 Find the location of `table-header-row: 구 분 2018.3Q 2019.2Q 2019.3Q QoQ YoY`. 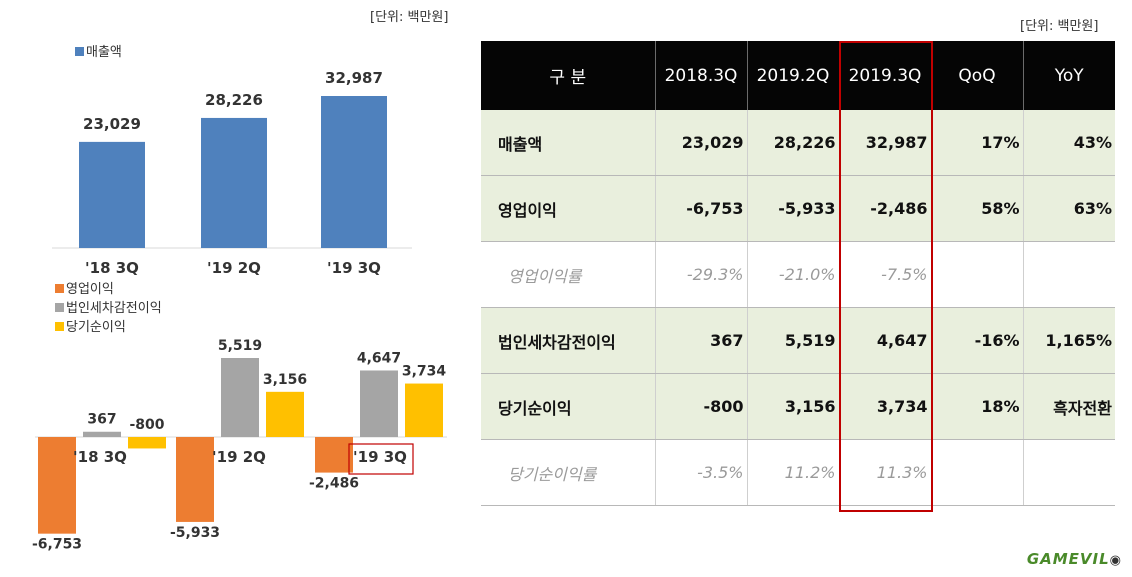

table-header-row: 구 분 2018.3Q 2019.2Q 2019.3Q QoQ YoY is located at coordinates (798, 75).